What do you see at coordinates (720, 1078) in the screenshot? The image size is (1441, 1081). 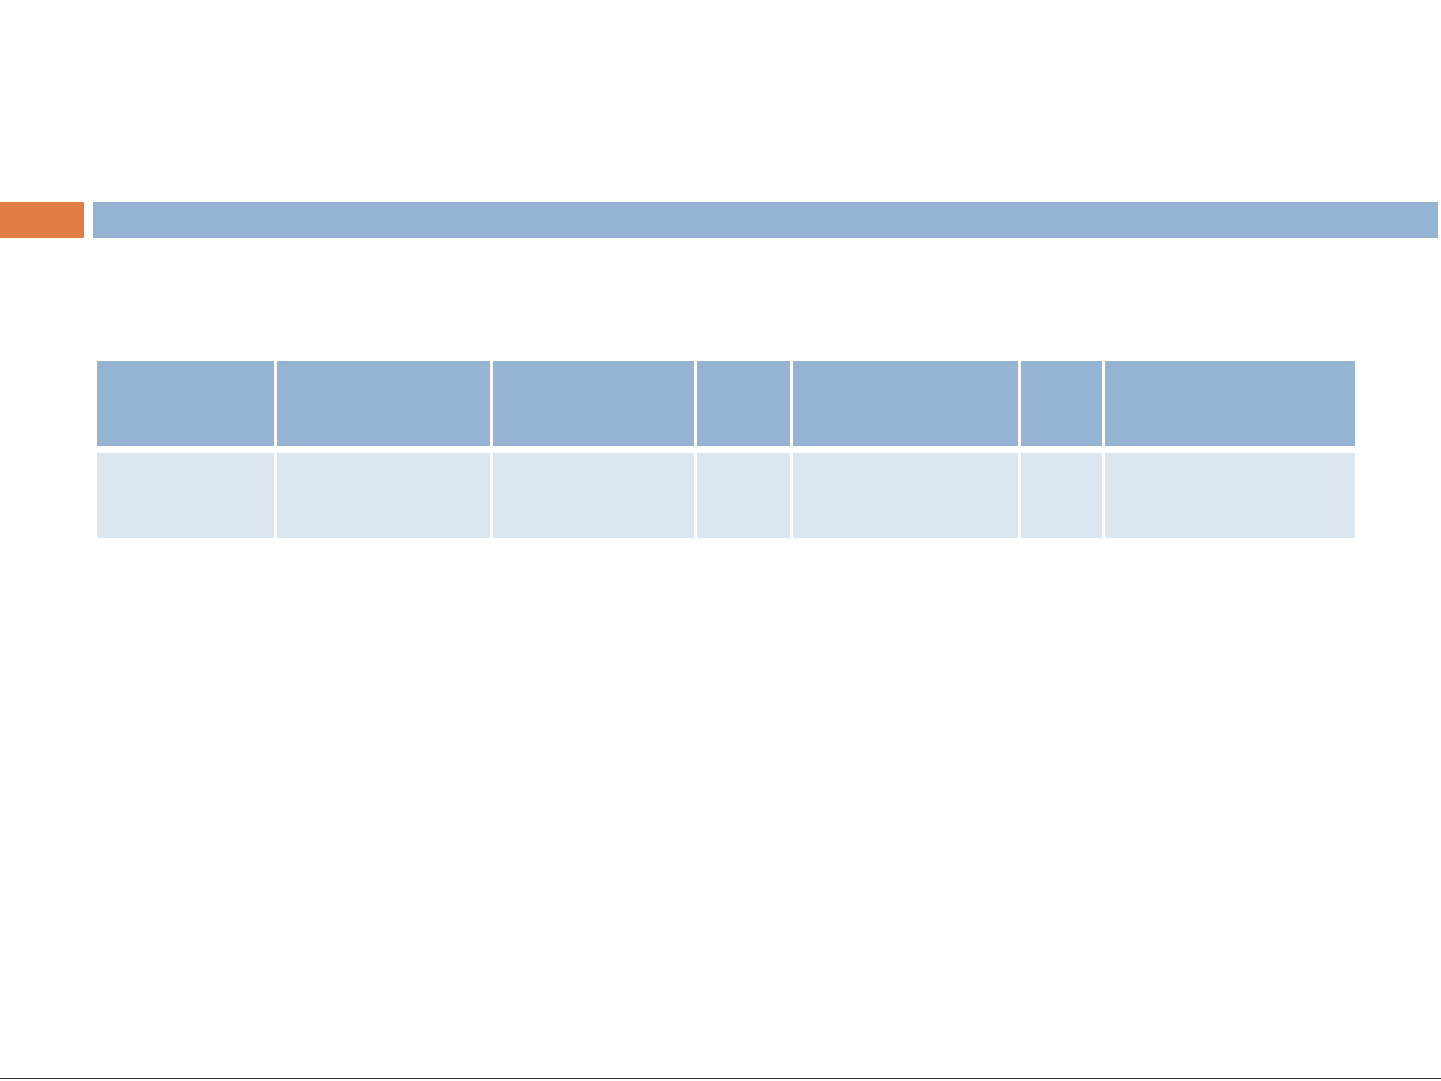 I see `bottom-rule` at bounding box center [720, 1078].